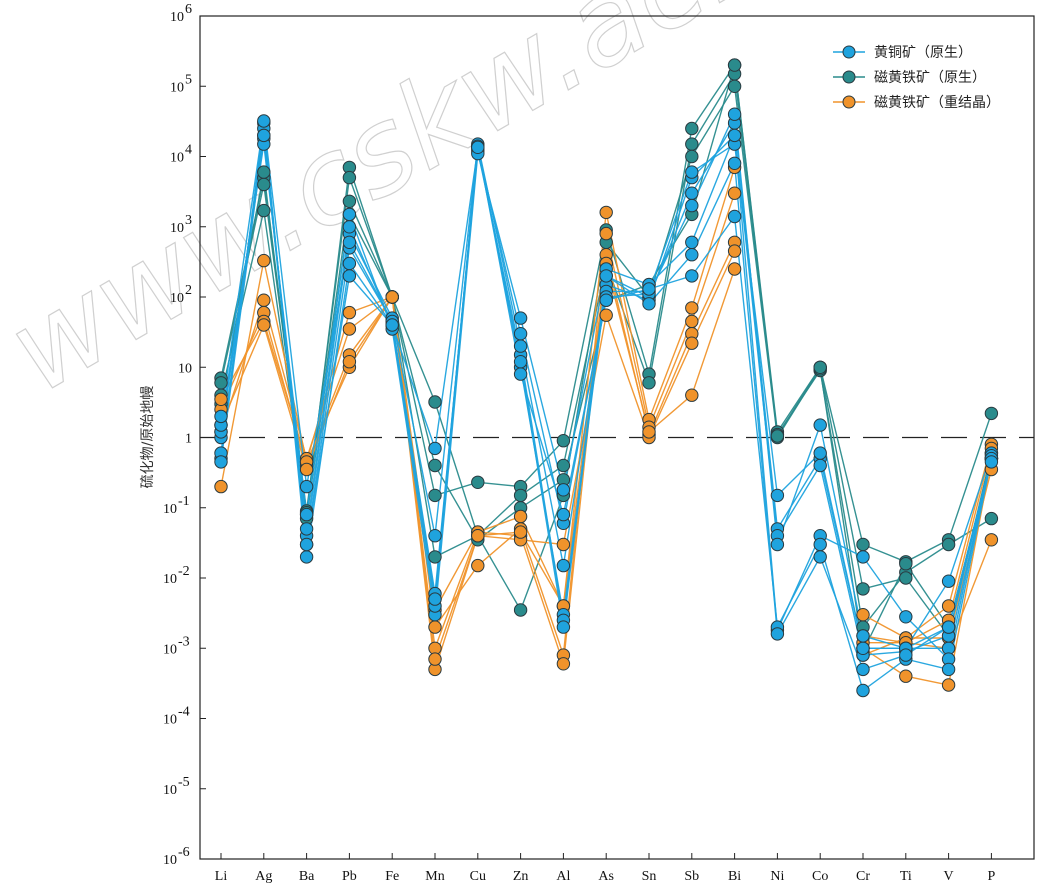 The height and width of the screenshot is (887, 1049). I want to click on svg-text: 2, so click(188, 290).